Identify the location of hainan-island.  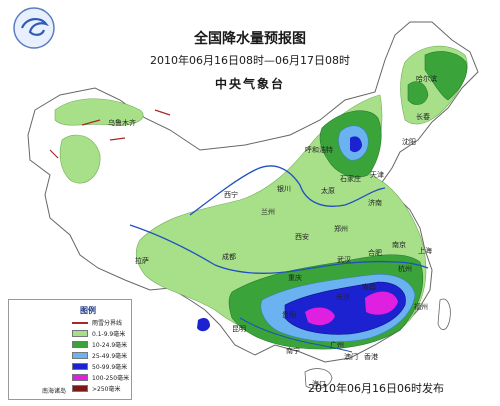
(318, 379).